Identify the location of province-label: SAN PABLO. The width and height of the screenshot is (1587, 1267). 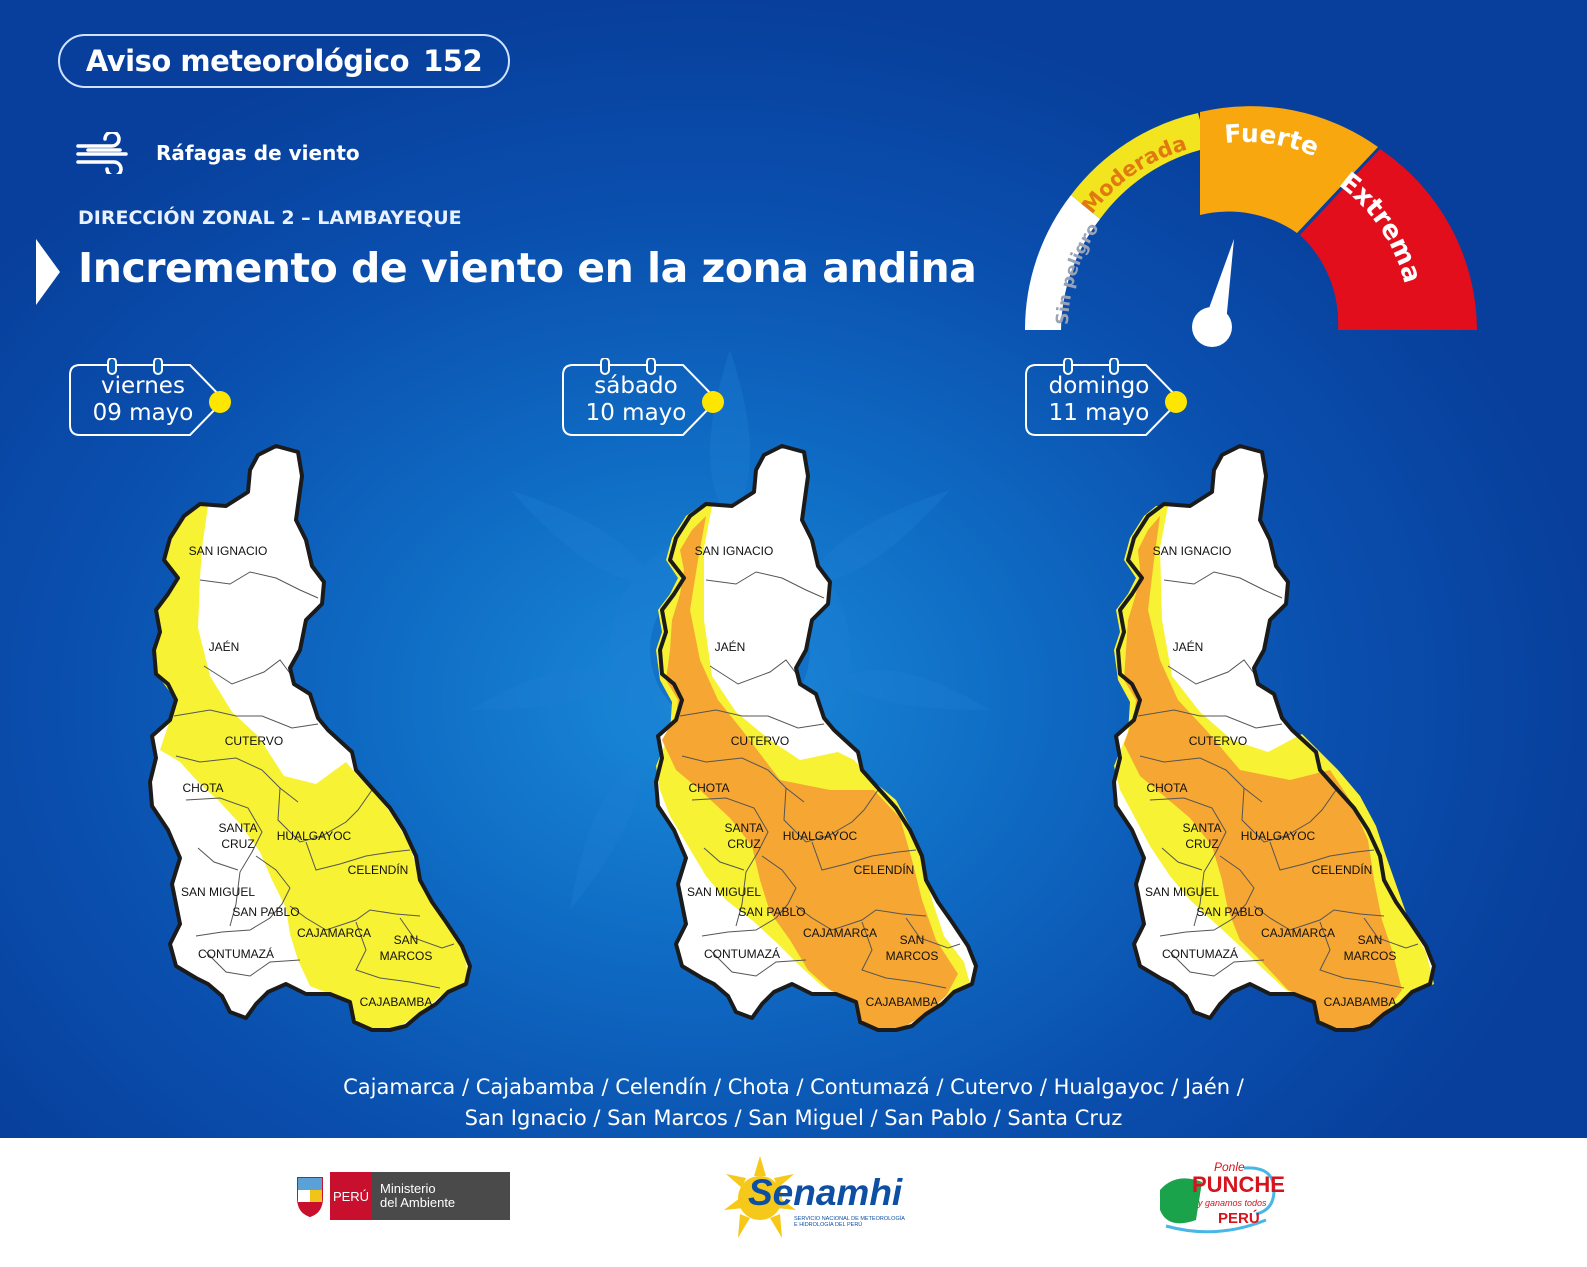
(1229, 912).